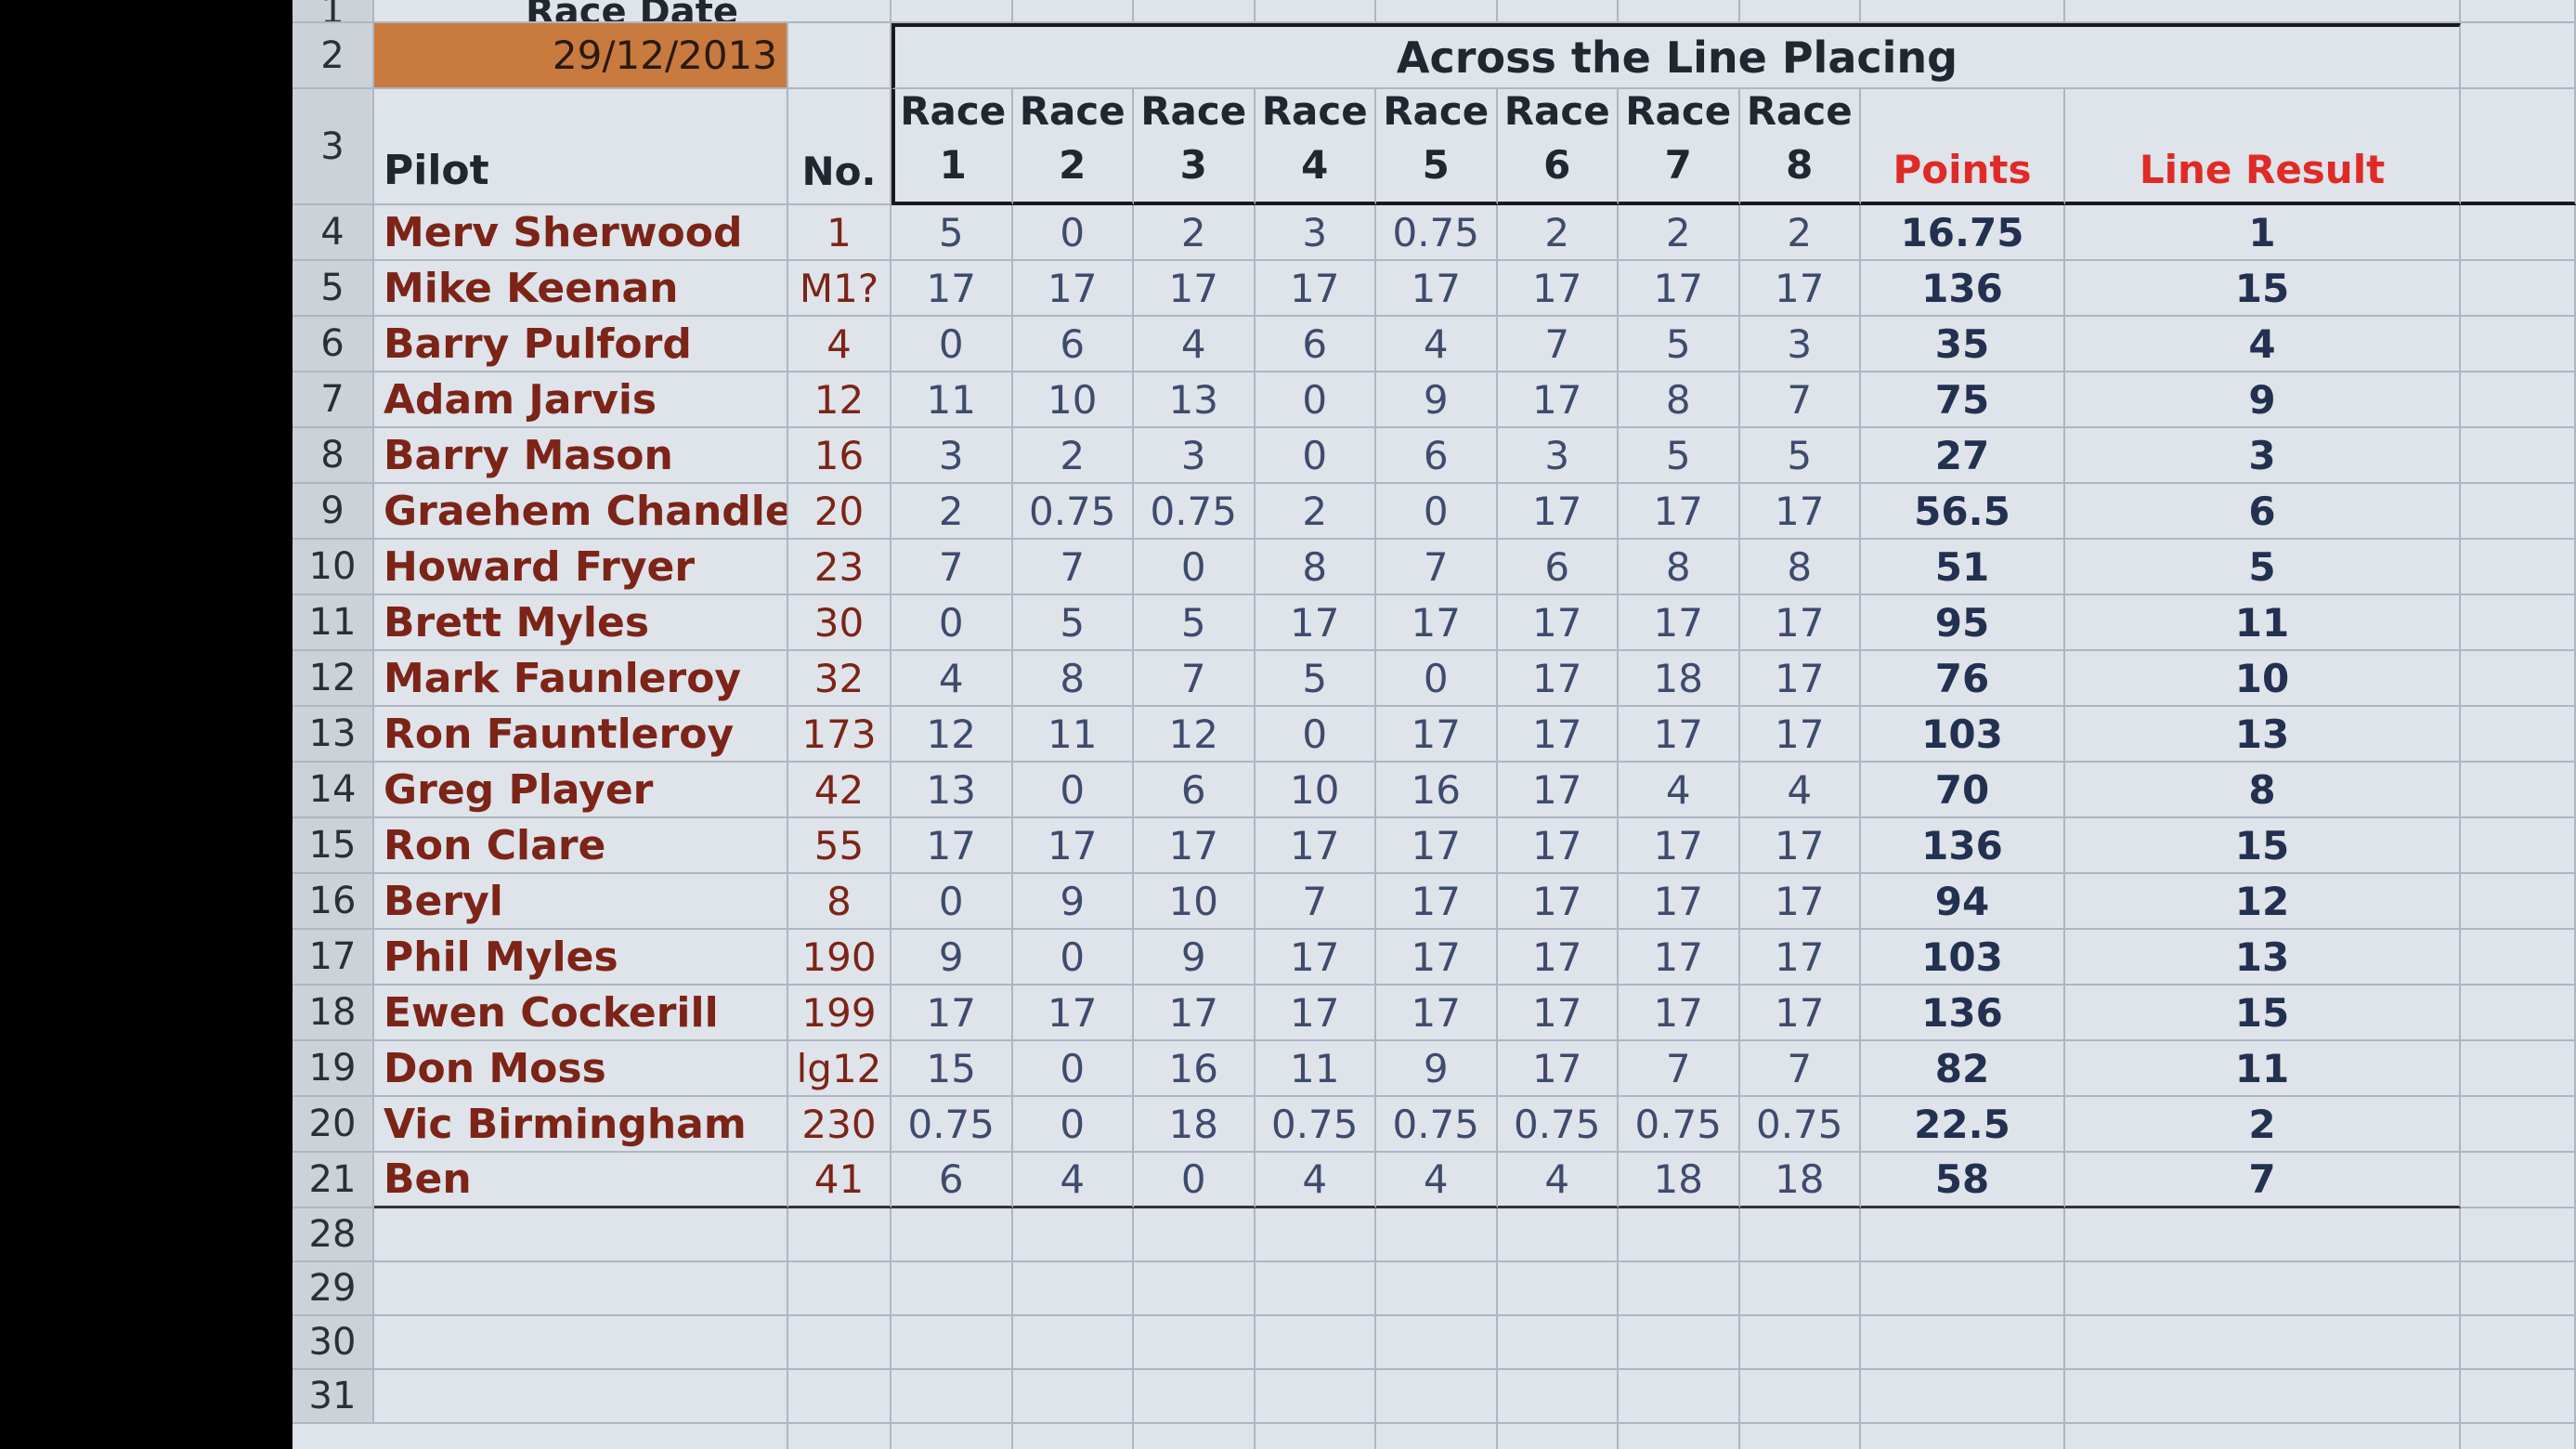  Describe the element at coordinates (1963, 147) in the screenshot. I see `column-header: Points` at that location.